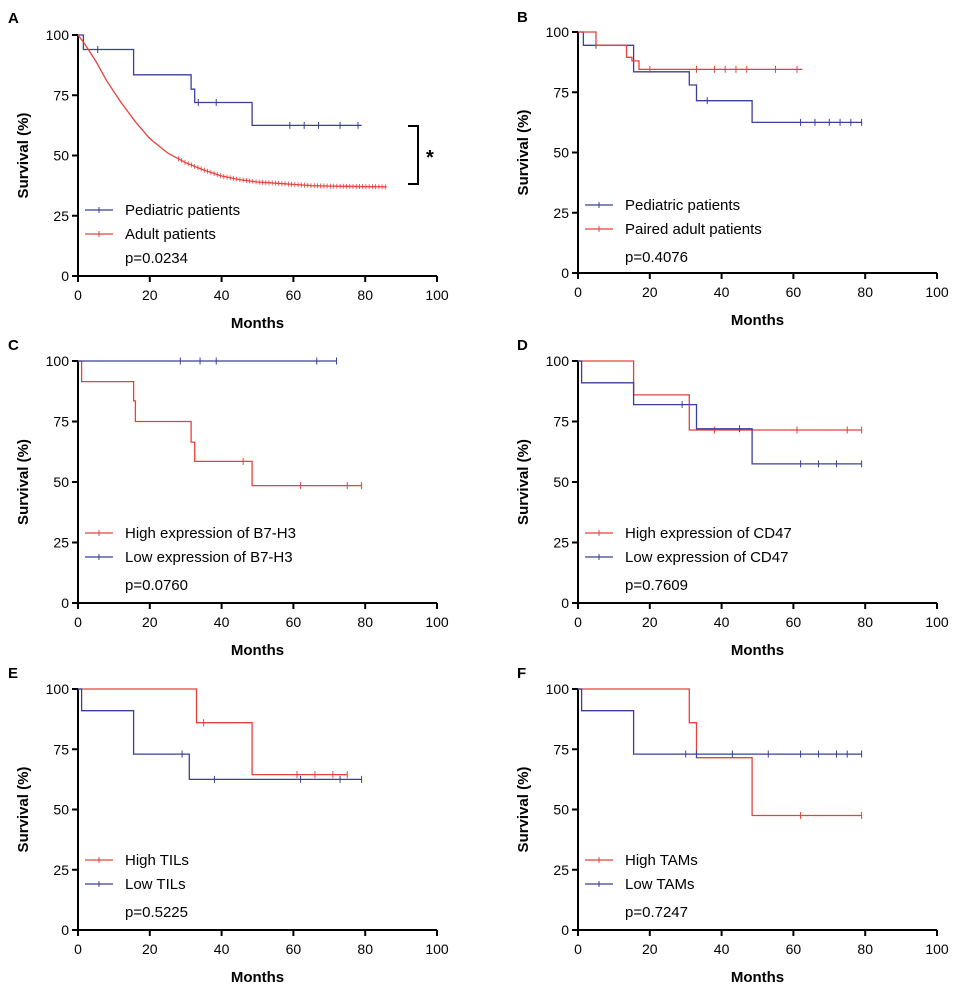 This screenshot has height=987, width=957. Describe the element at coordinates (13, 18) in the screenshot. I see `panel-label: A` at that location.